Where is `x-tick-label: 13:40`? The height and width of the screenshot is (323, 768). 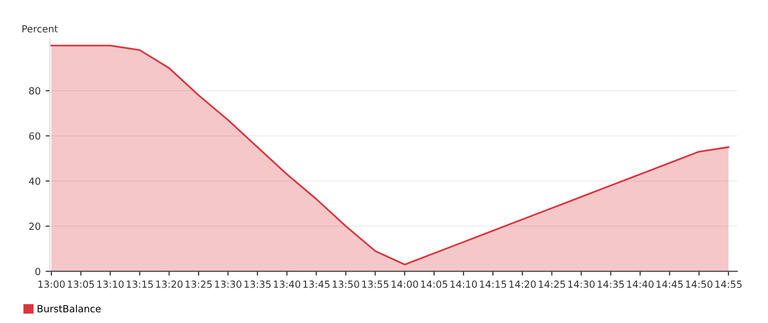 x-tick-label: 13:40 is located at coordinates (287, 284).